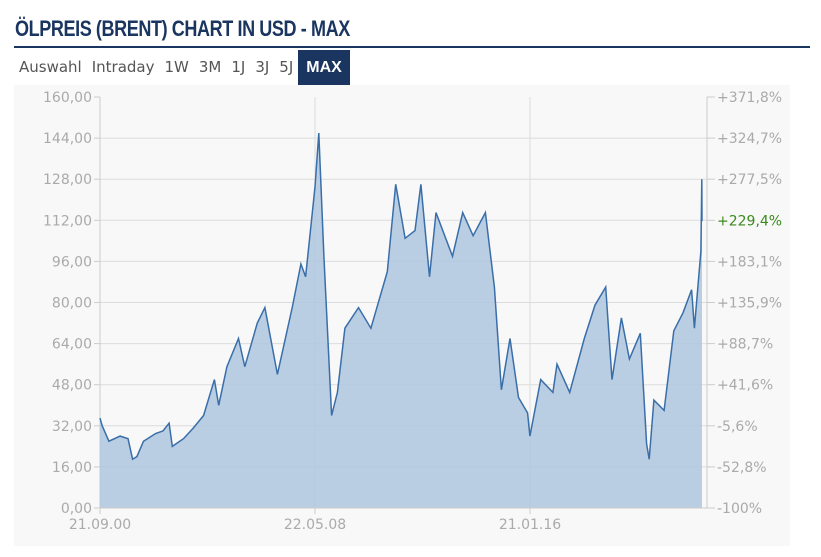 The image size is (821, 557). What do you see at coordinates (72, 345) in the screenshot?
I see `y-tick-label: 64,00` at bounding box center [72, 345].